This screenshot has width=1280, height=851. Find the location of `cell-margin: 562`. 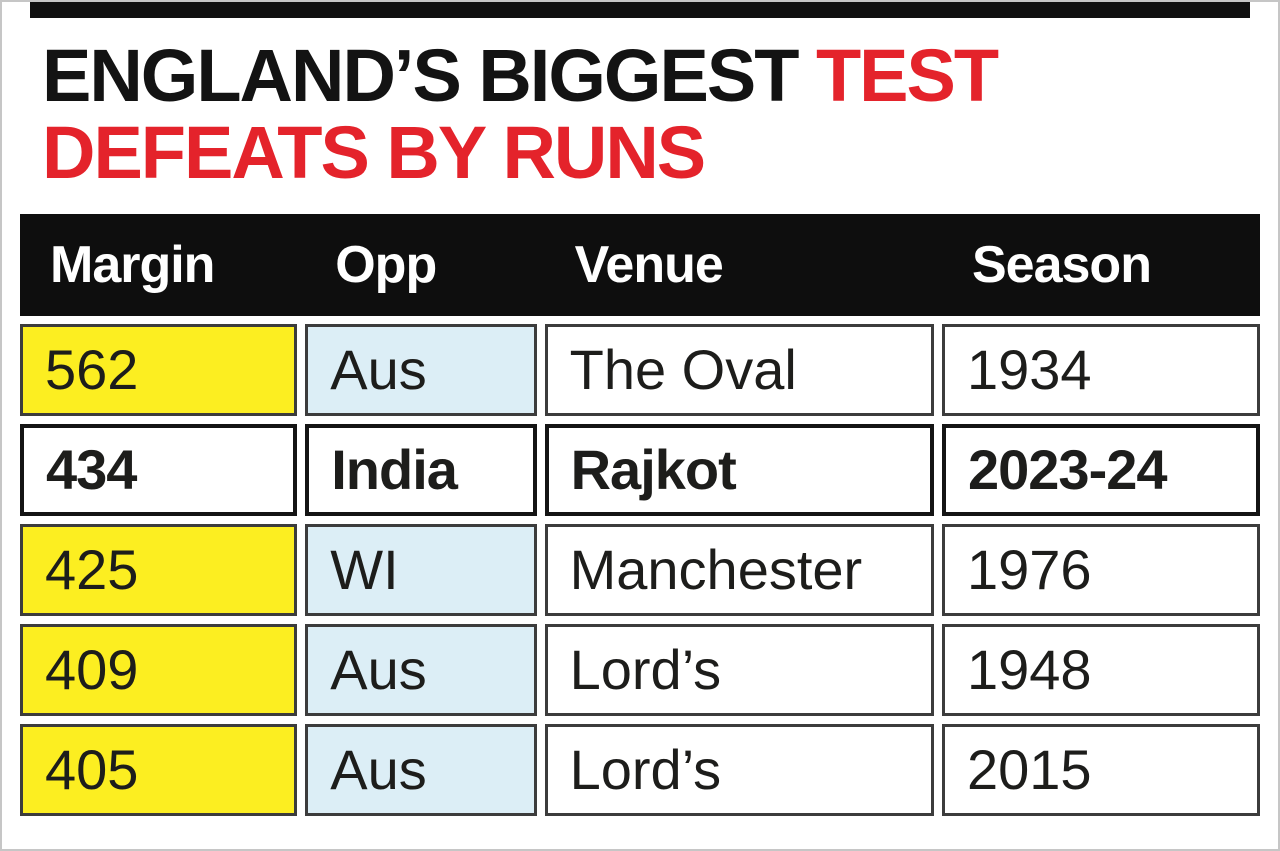

cell-margin: 562 is located at coordinates (159, 369).